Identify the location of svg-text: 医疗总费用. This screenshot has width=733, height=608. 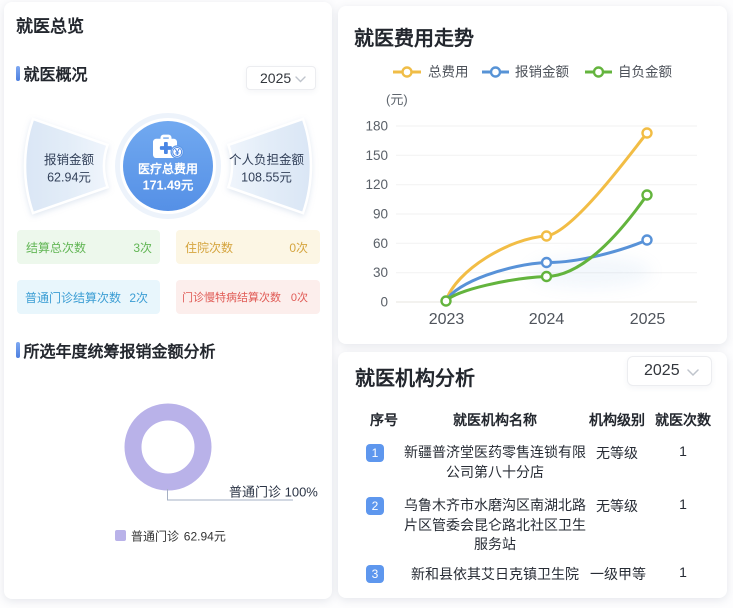
(168, 168).